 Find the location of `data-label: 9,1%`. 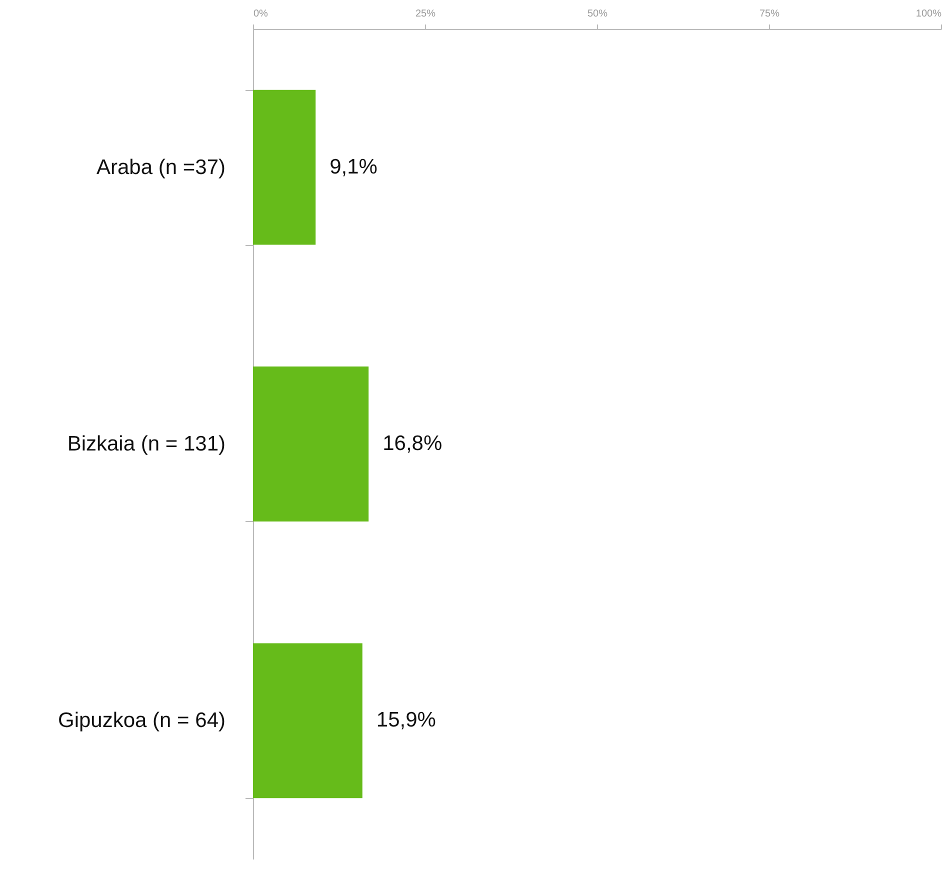

data-label: 9,1% is located at coordinates (354, 166).